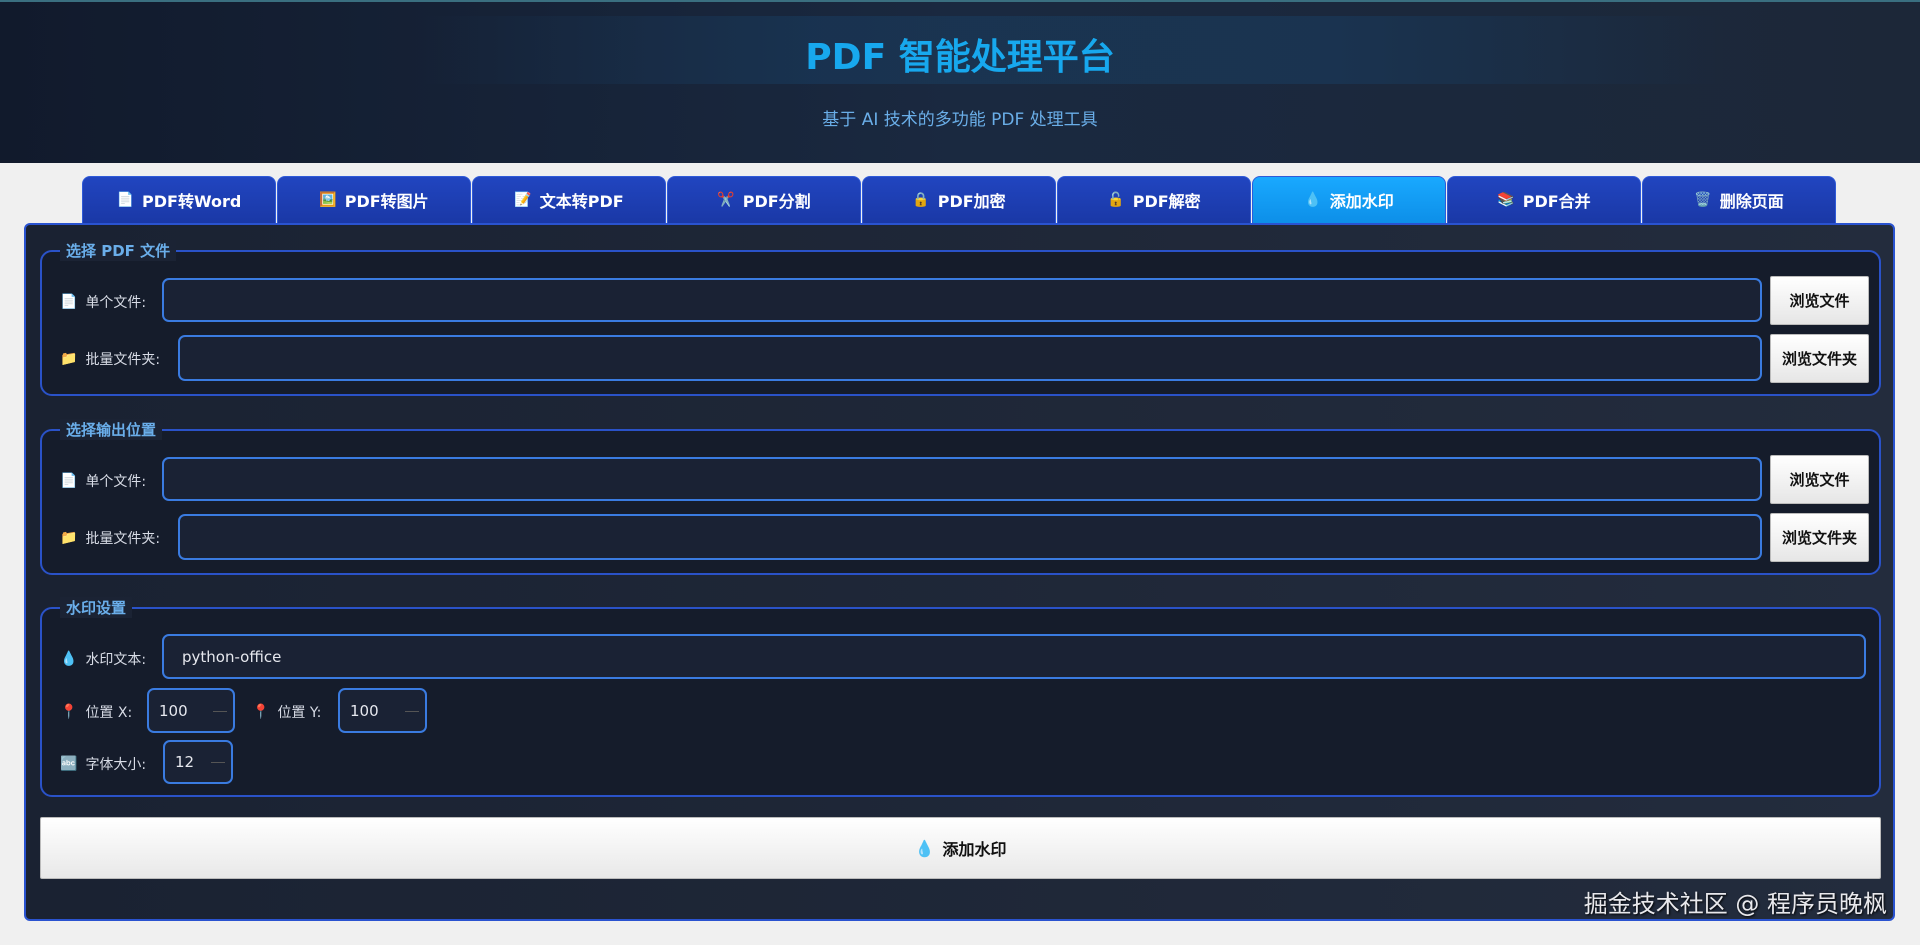 The width and height of the screenshot is (1920, 945). I want to click on books-icon: 📚, so click(1506, 200).